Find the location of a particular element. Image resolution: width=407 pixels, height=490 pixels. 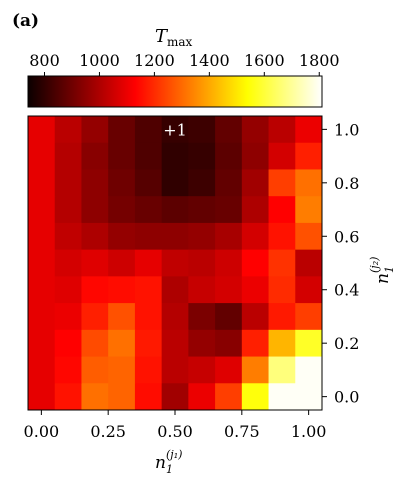

x-tick-label: 0.00 is located at coordinates (42, 431).